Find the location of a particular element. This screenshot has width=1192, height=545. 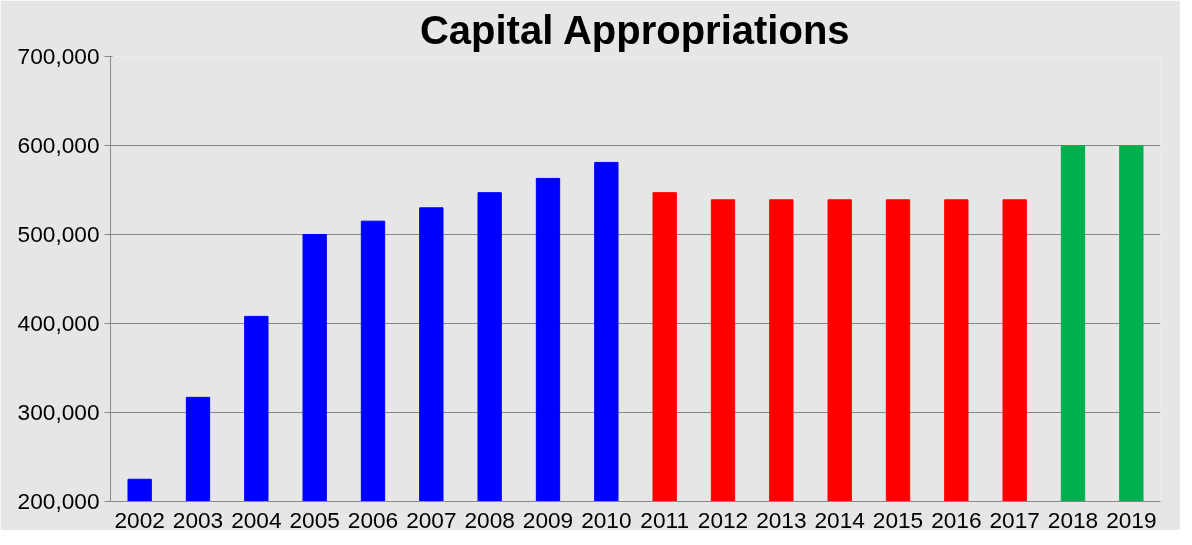

y-tick-label: 700,000 is located at coordinates (58, 56).